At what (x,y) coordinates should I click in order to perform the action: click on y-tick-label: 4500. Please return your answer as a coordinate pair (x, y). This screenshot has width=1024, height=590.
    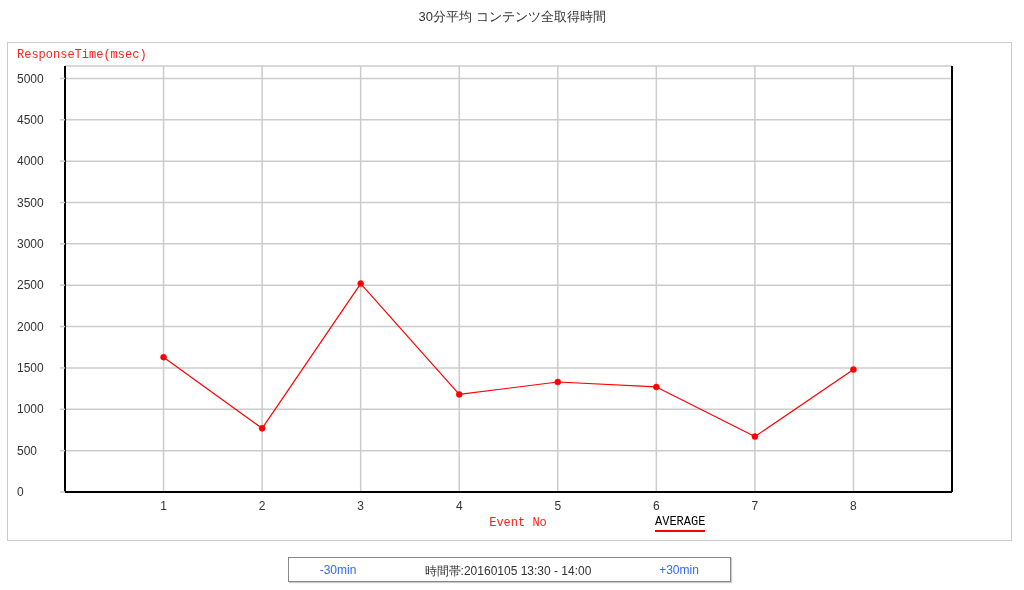
    Looking at the image, I should click on (31, 119).